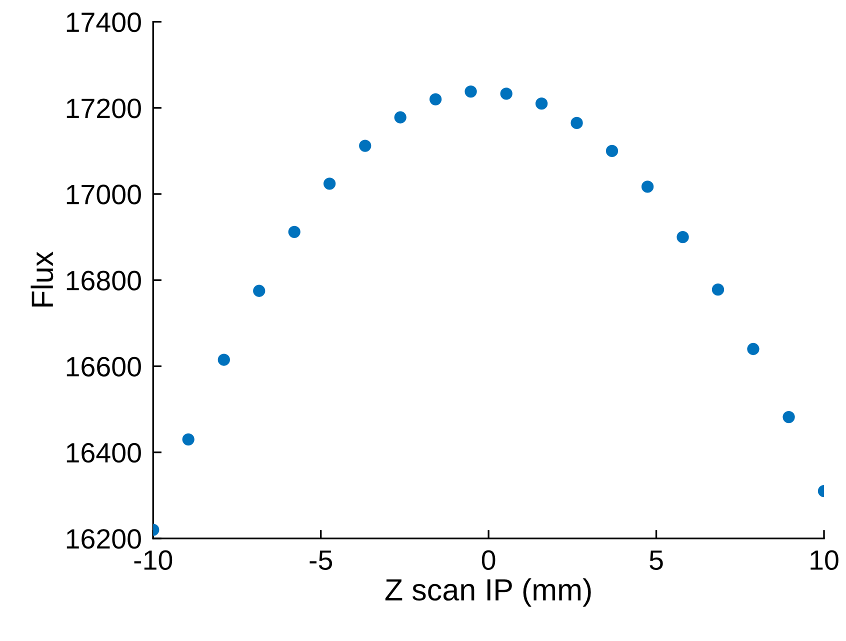 The width and height of the screenshot is (846, 641). Describe the element at coordinates (103, 539) in the screenshot. I see `y-tick-label: 16200` at that location.